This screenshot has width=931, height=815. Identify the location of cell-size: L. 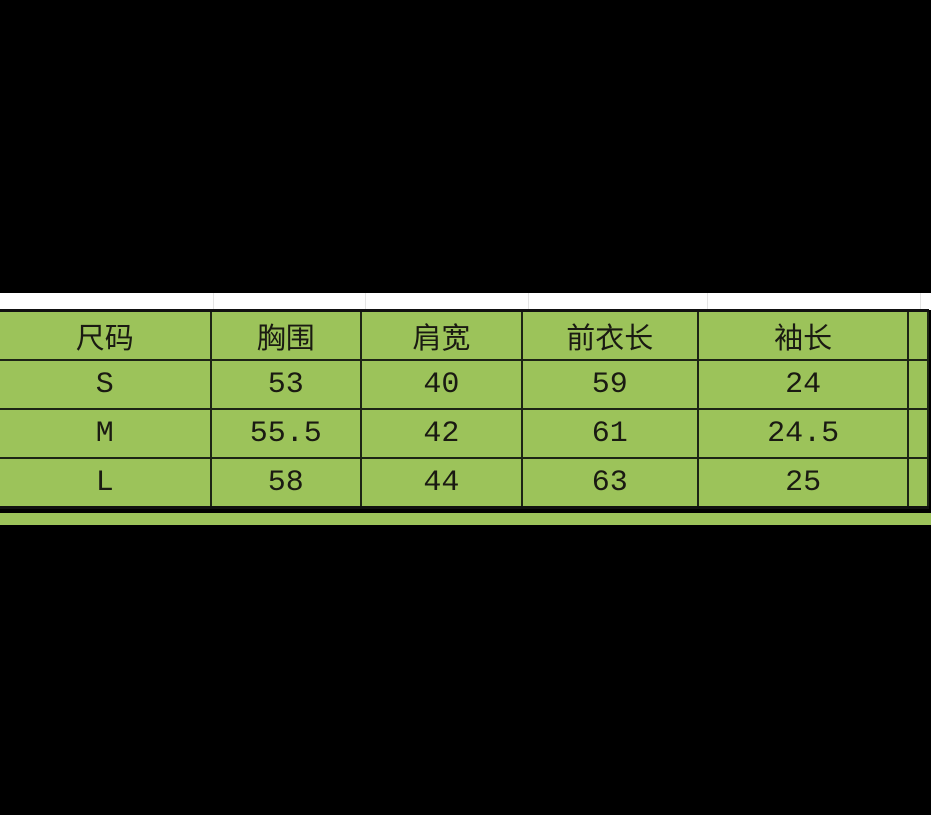
(106, 483).